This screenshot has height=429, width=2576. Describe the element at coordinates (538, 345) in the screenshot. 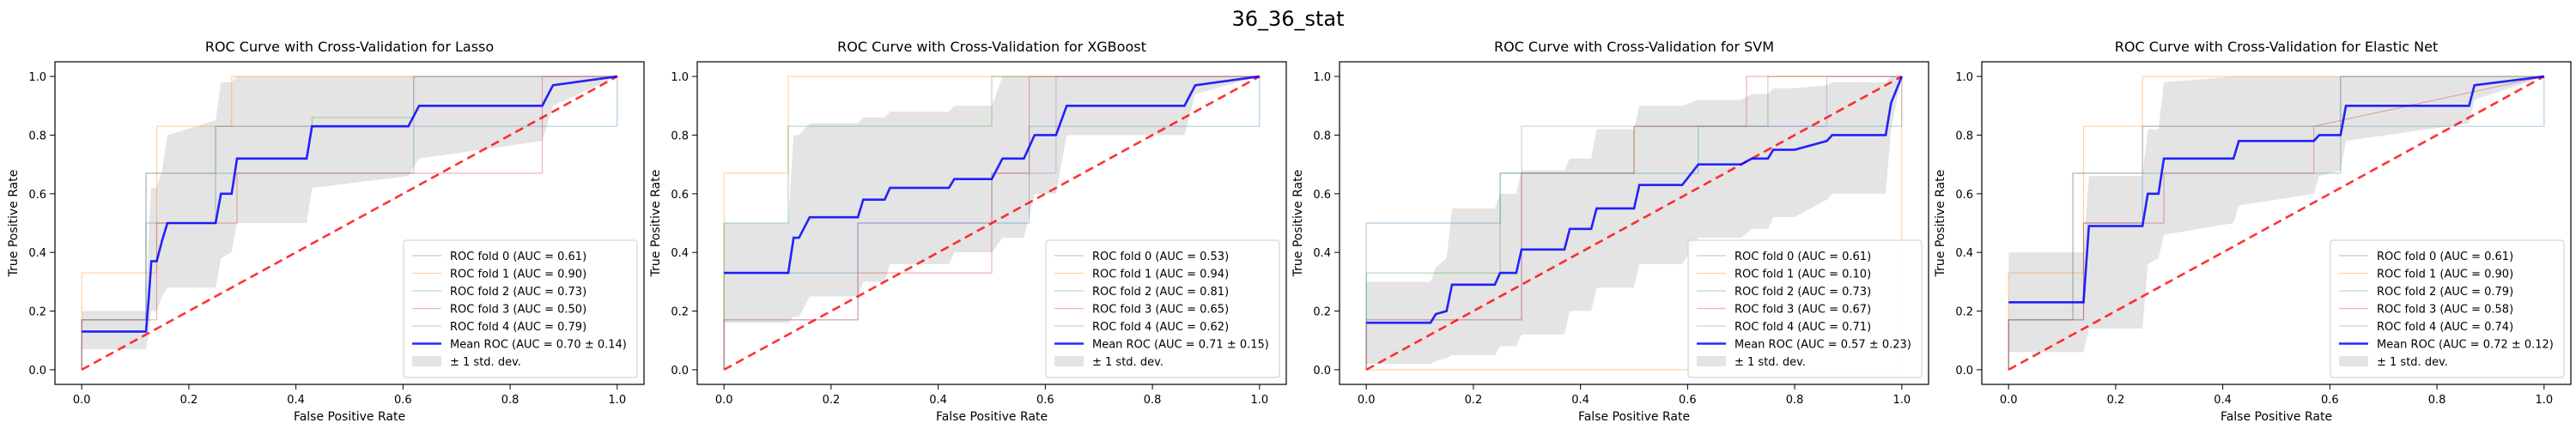

I see `legend-entry: Mean ROC (AUC = 0.70 ± 0.14)` at that location.